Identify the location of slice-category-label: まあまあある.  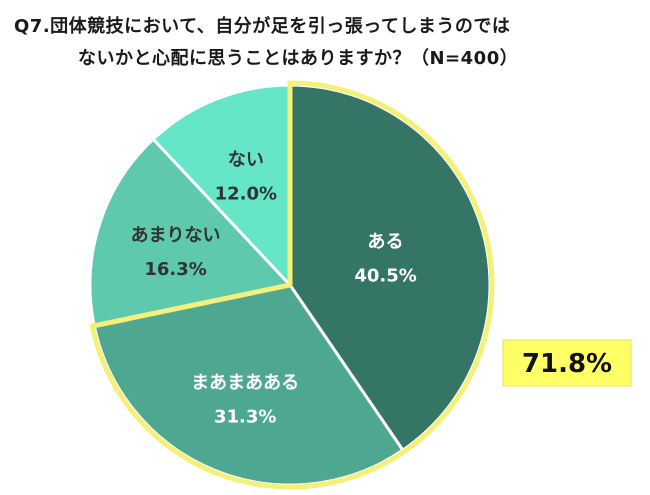
(245, 382).